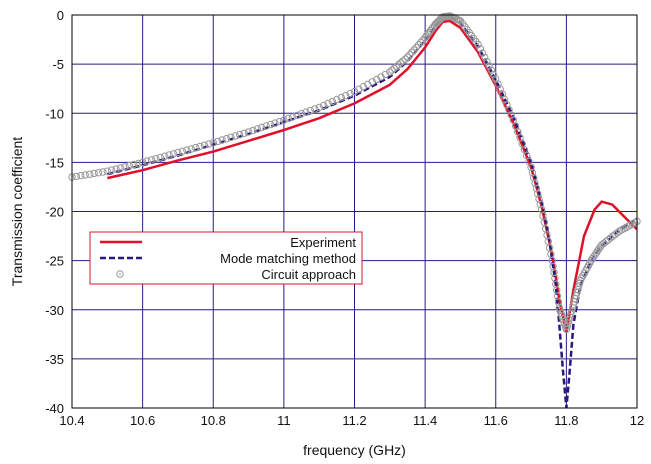 This screenshot has height=464, width=651. Describe the element at coordinates (308, 274) in the screenshot. I see `legend-label: Circuit approach` at that location.